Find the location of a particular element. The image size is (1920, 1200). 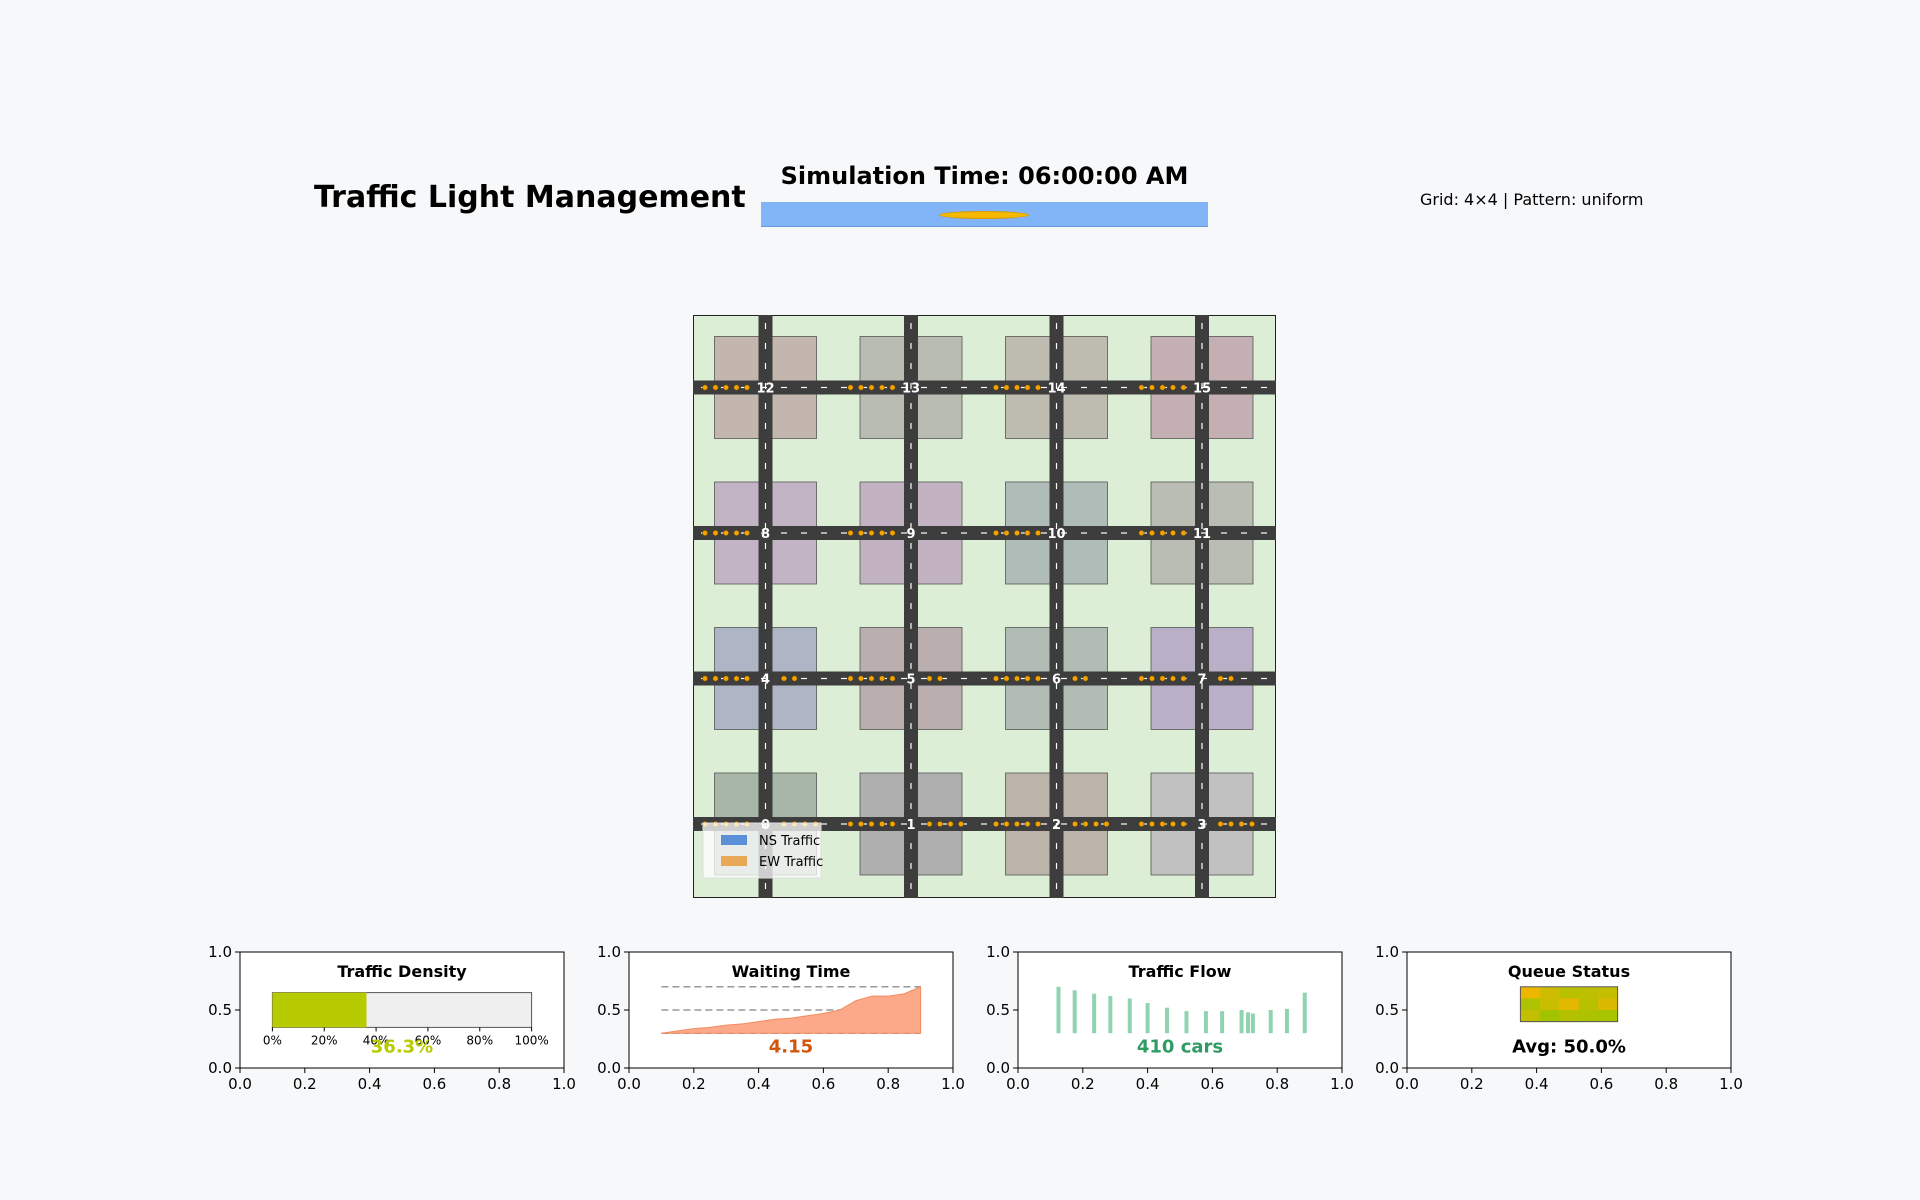

intersection-label: 9 is located at coordinates (910, 534).